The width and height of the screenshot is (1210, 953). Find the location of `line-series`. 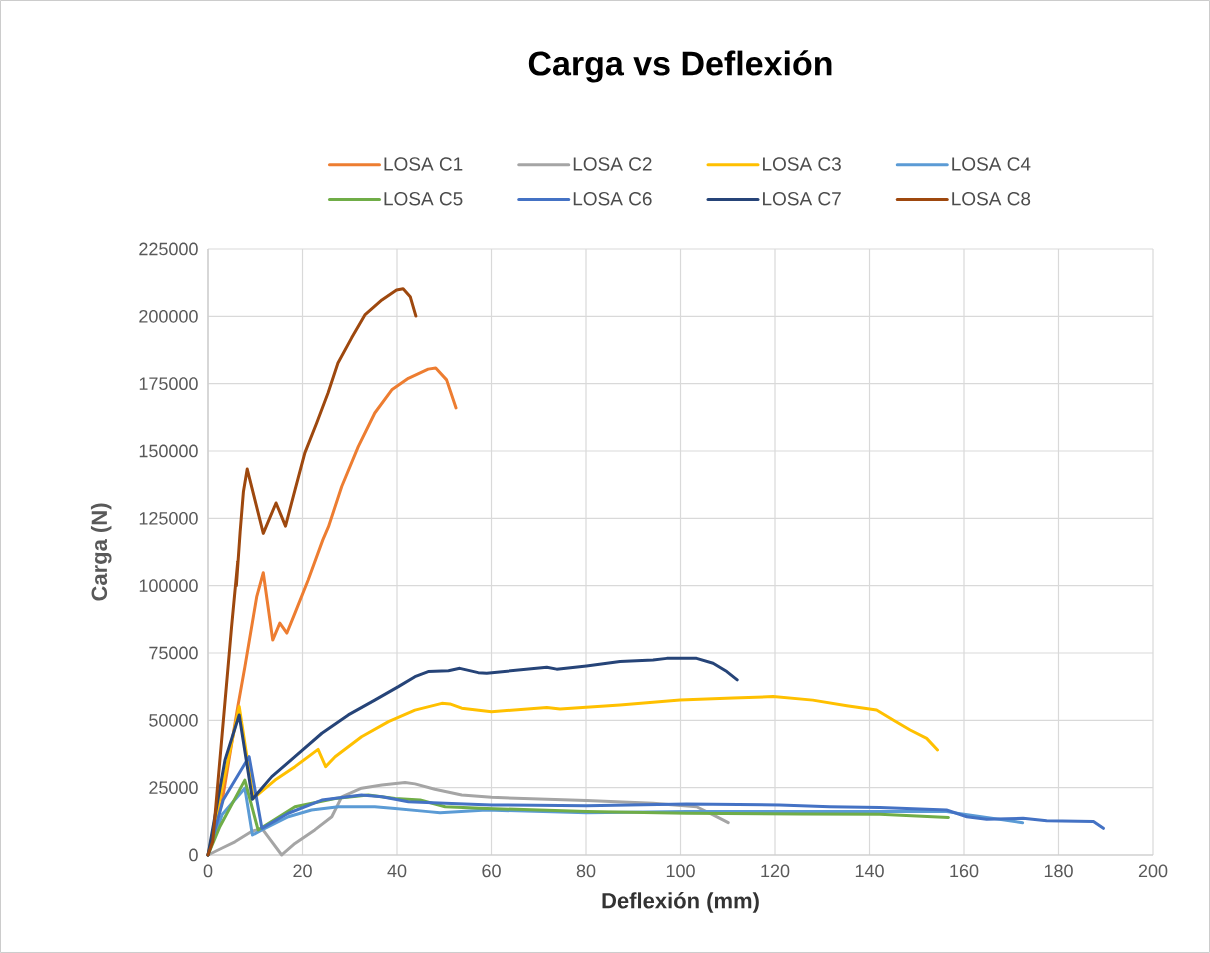

line-series is located at coordinates (312, 572).